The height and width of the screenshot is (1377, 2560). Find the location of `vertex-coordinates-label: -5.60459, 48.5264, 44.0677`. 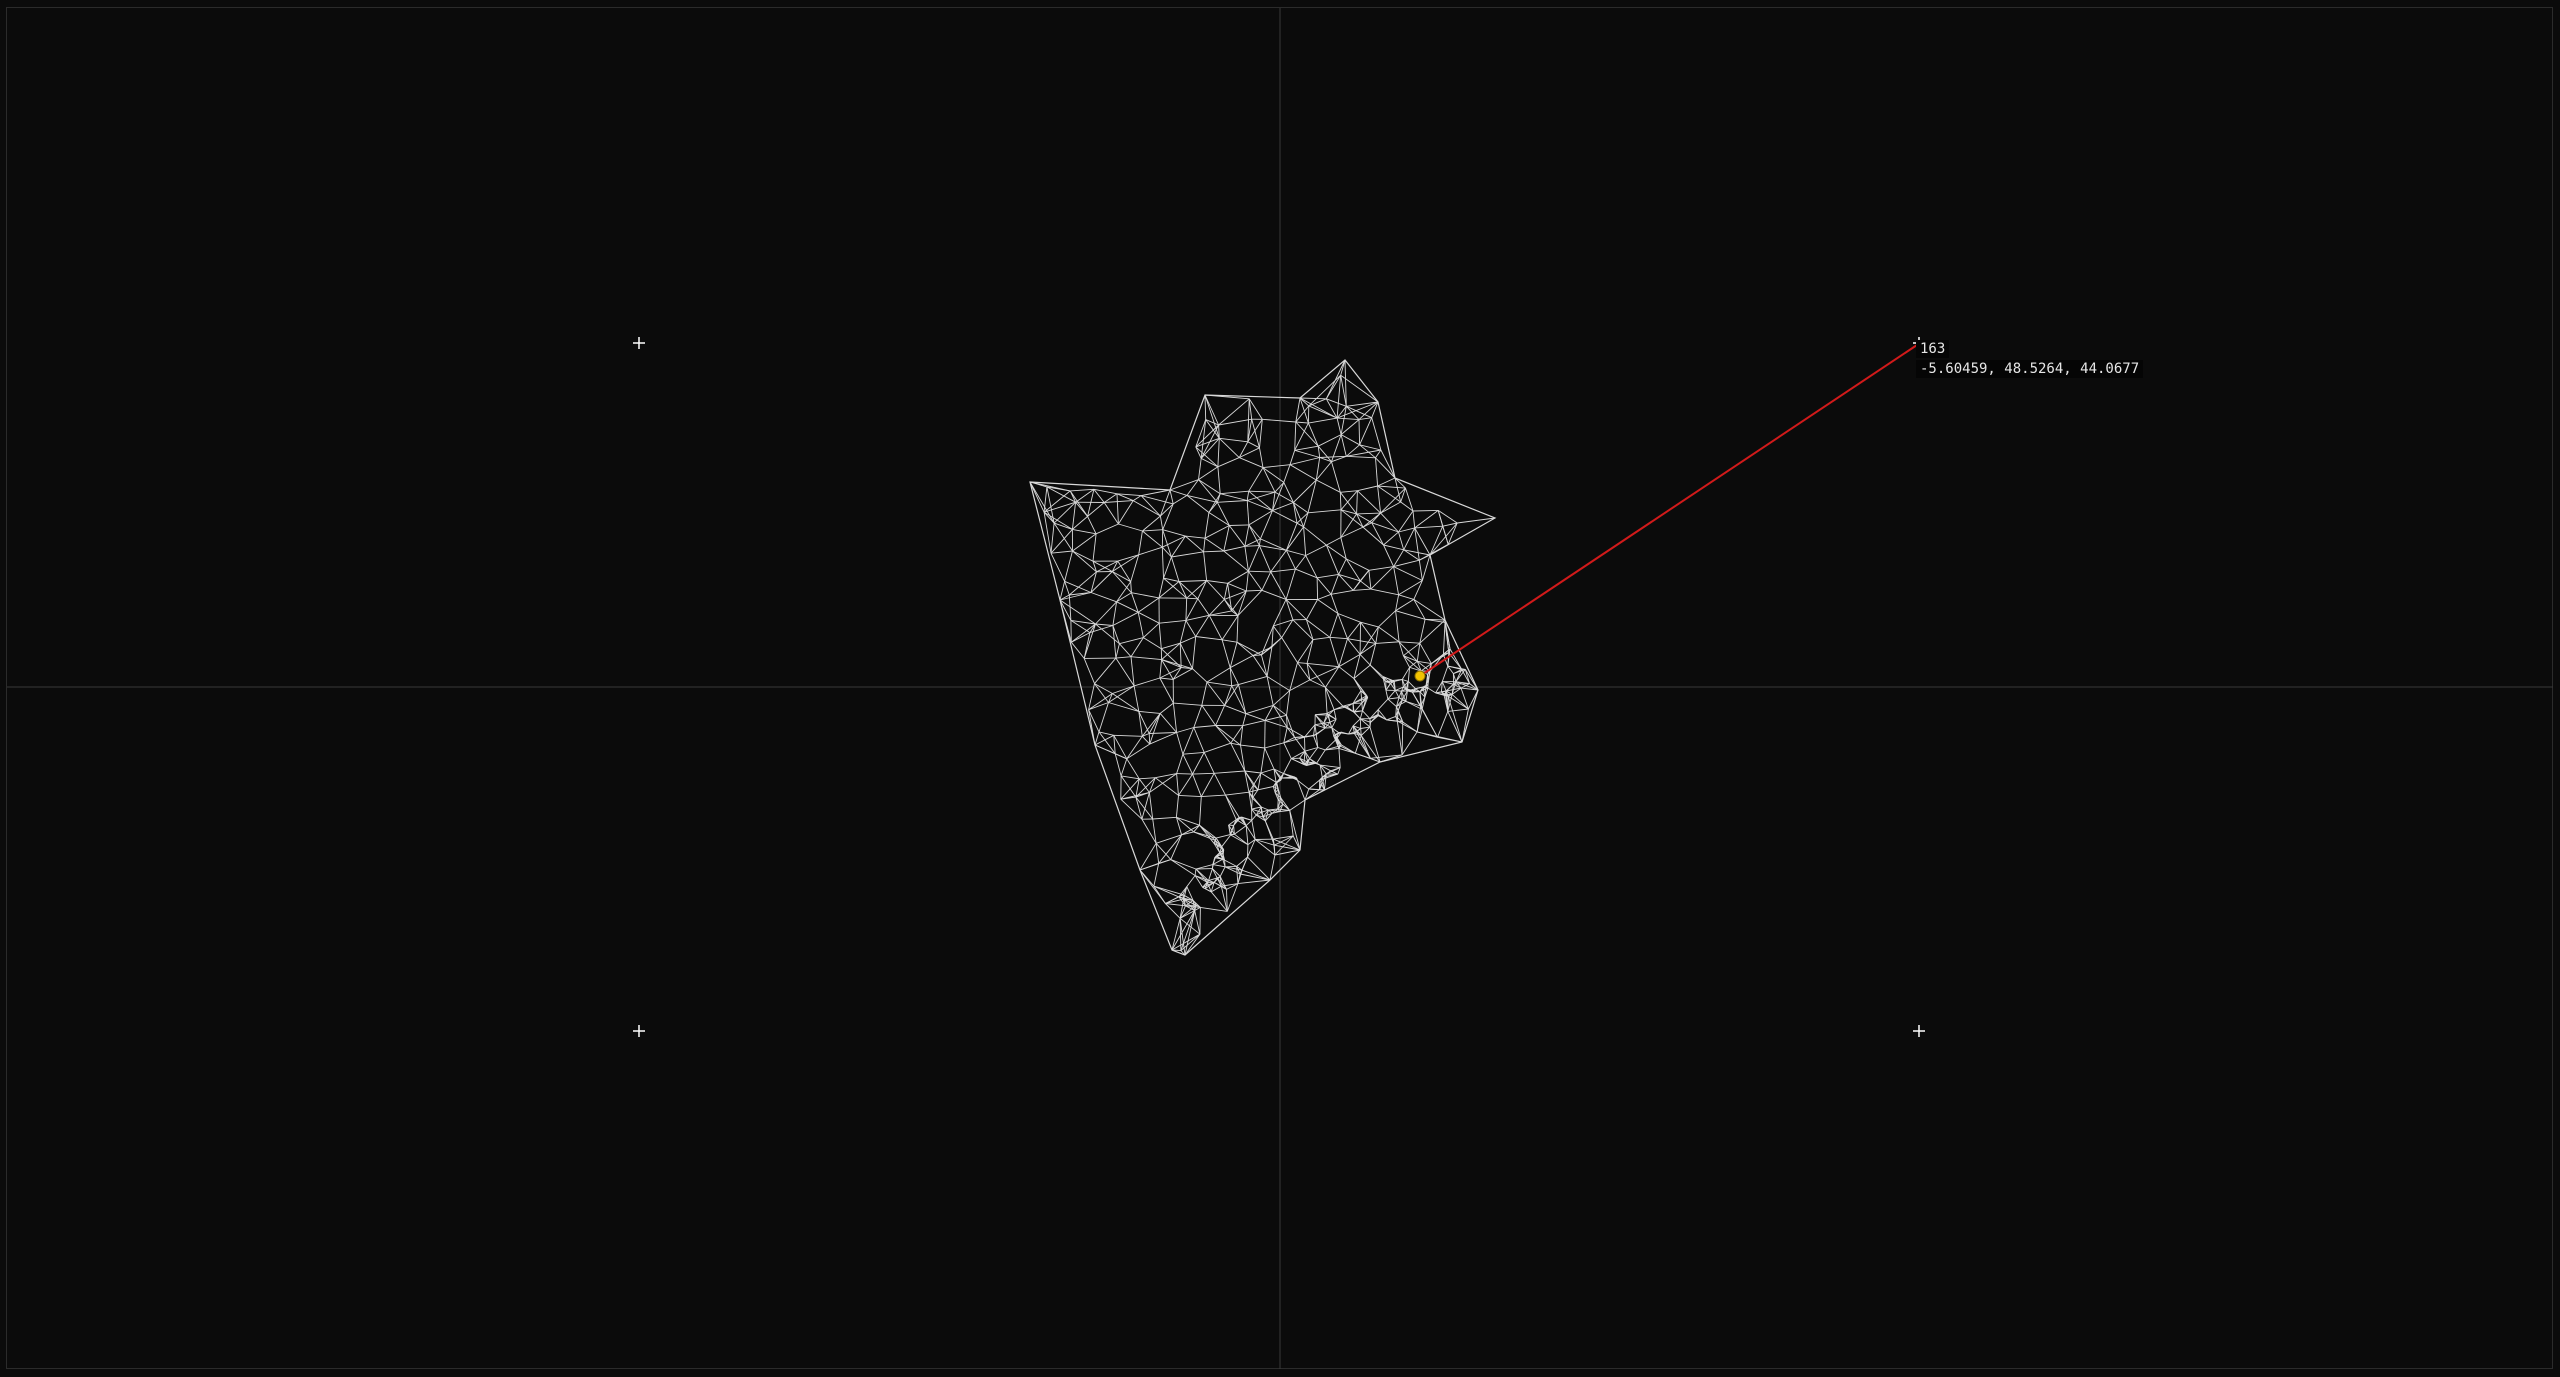

vertex-coordinates-label: -5.60459, 48.5264, 44.0677 is located at coordinates (2030, 369).